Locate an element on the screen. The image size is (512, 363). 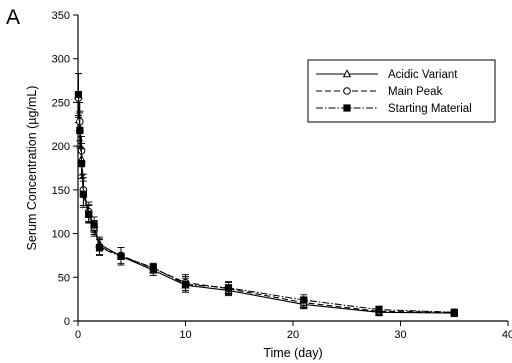
y-tick-label: 200 is located at coordinates (61, 147).